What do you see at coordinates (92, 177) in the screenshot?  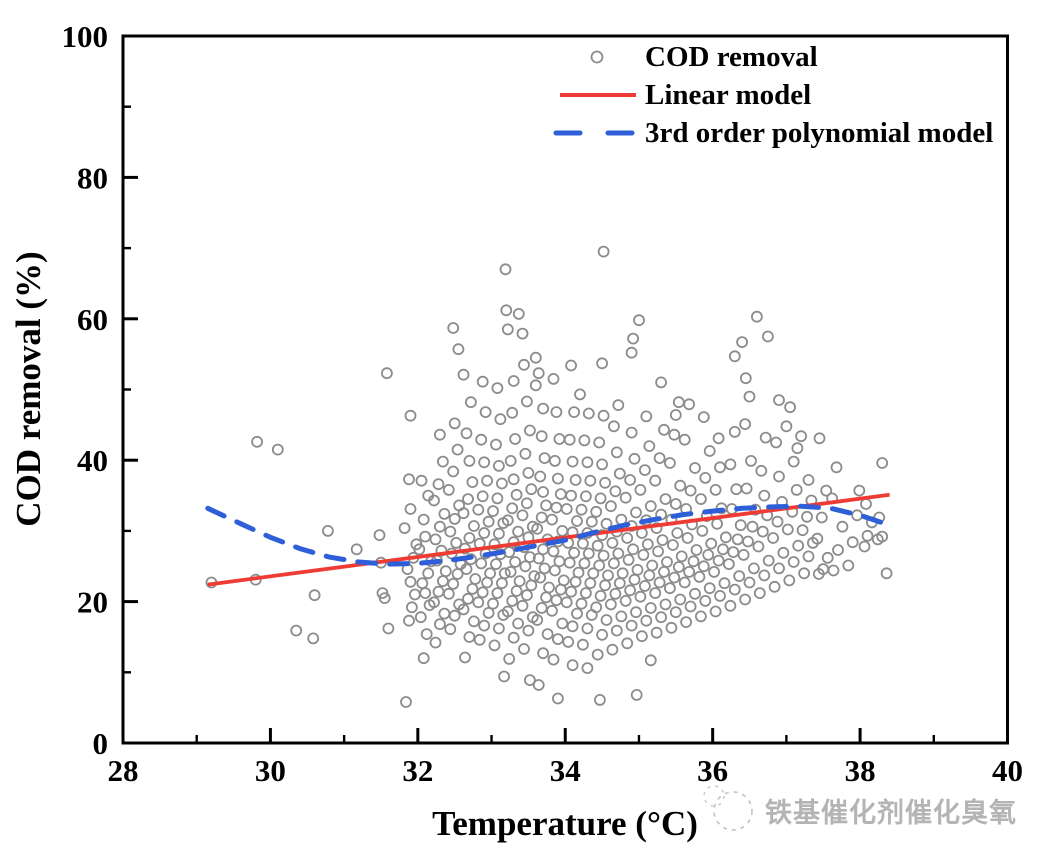 I see `y-tick-label: 80` at bounding box center [92, 177].